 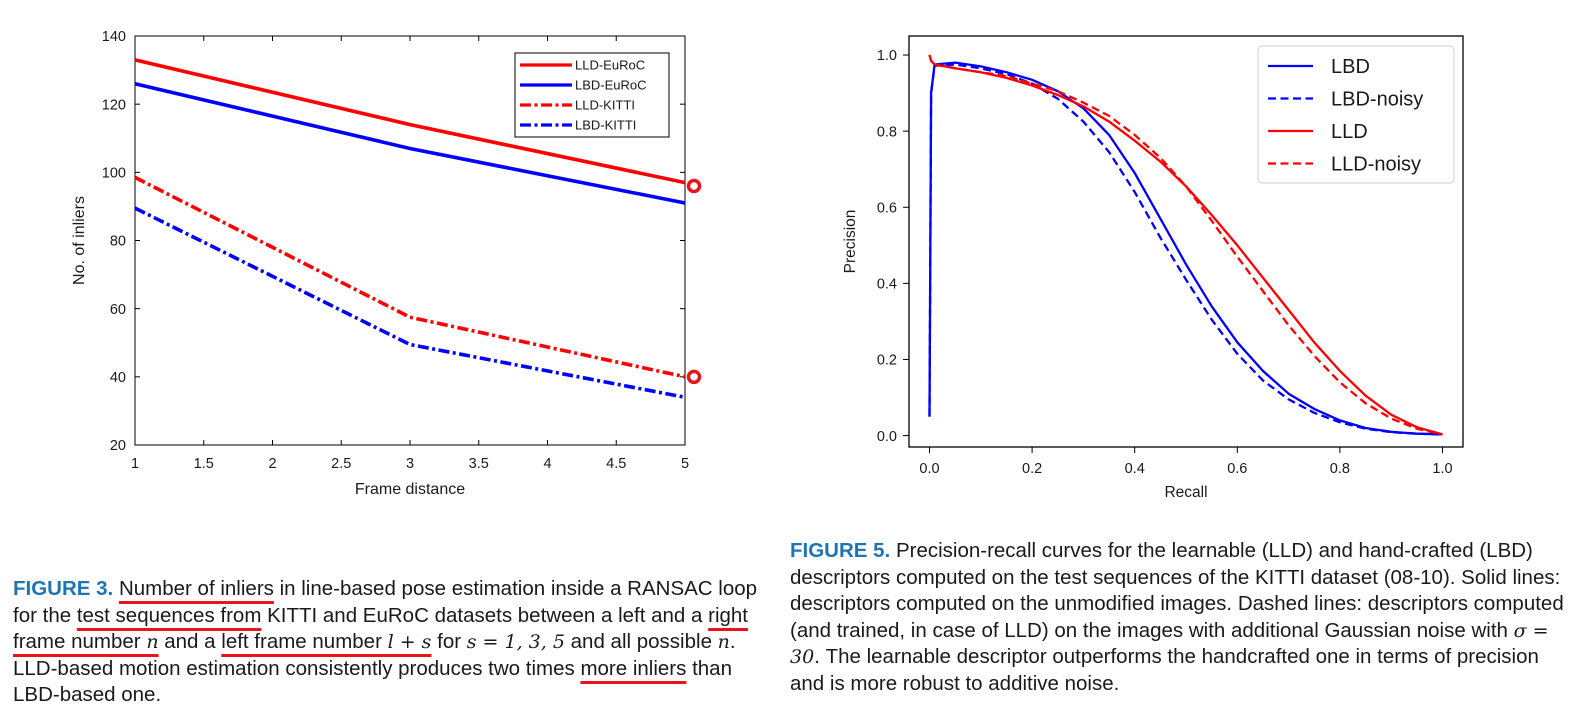 What do you see at coordinates (887, 437) in the screenshot?
I see `y-tick-label: 0.0` at bounding box center [887, 437].